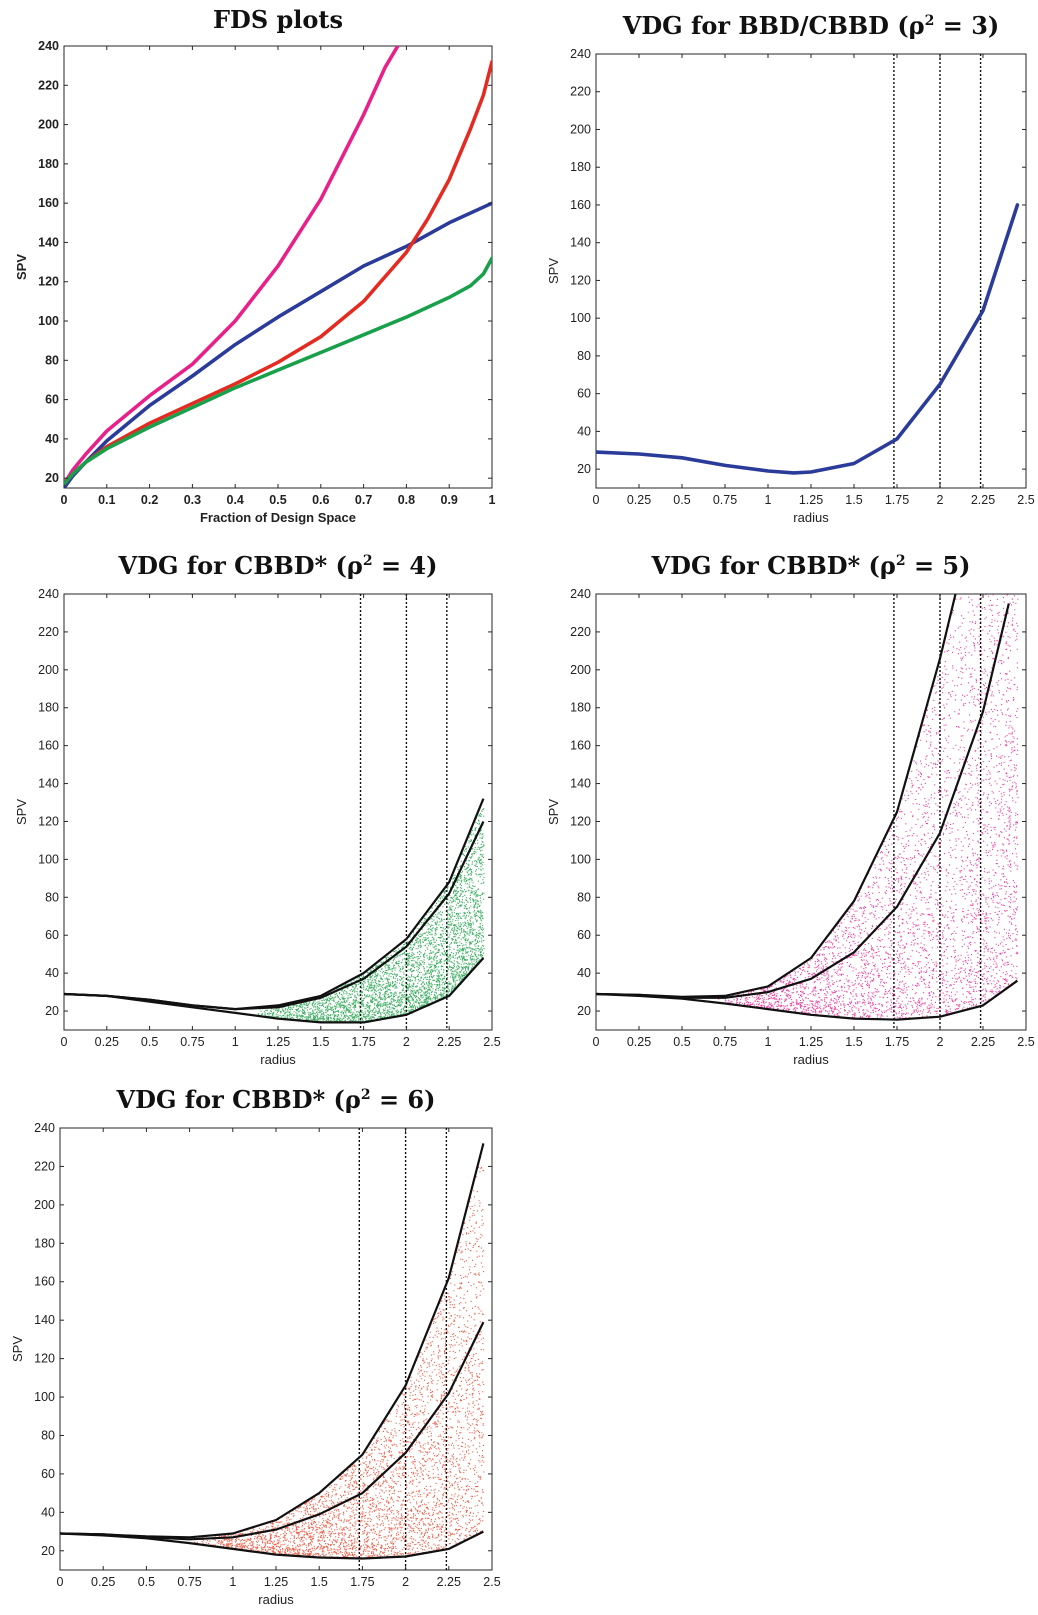 The image size is (1038, 1615). Describe the element at coordinates (363, 500) in the screenshot. I see `x-tick-label: 0.7` at that location.